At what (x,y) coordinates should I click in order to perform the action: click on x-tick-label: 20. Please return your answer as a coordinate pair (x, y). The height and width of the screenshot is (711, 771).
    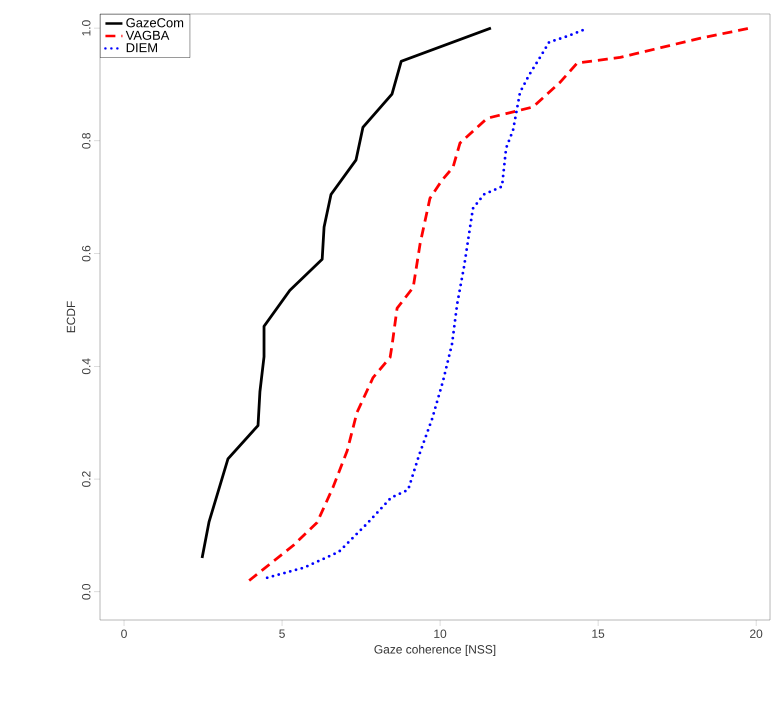
    Looking at the image, I should click on (756, 634).